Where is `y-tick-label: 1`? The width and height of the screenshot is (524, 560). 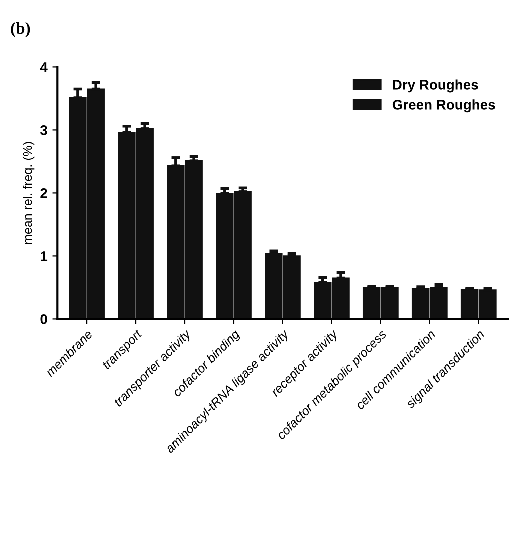 y-tick-label: 1 is located at coordinates (44, 257).